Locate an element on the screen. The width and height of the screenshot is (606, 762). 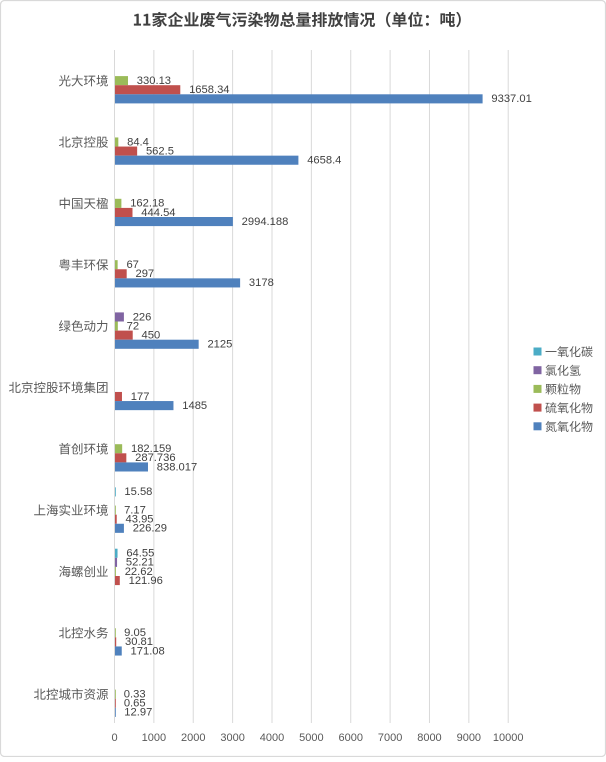
svg-text: 0.65 is located at coordinates (135, 704).